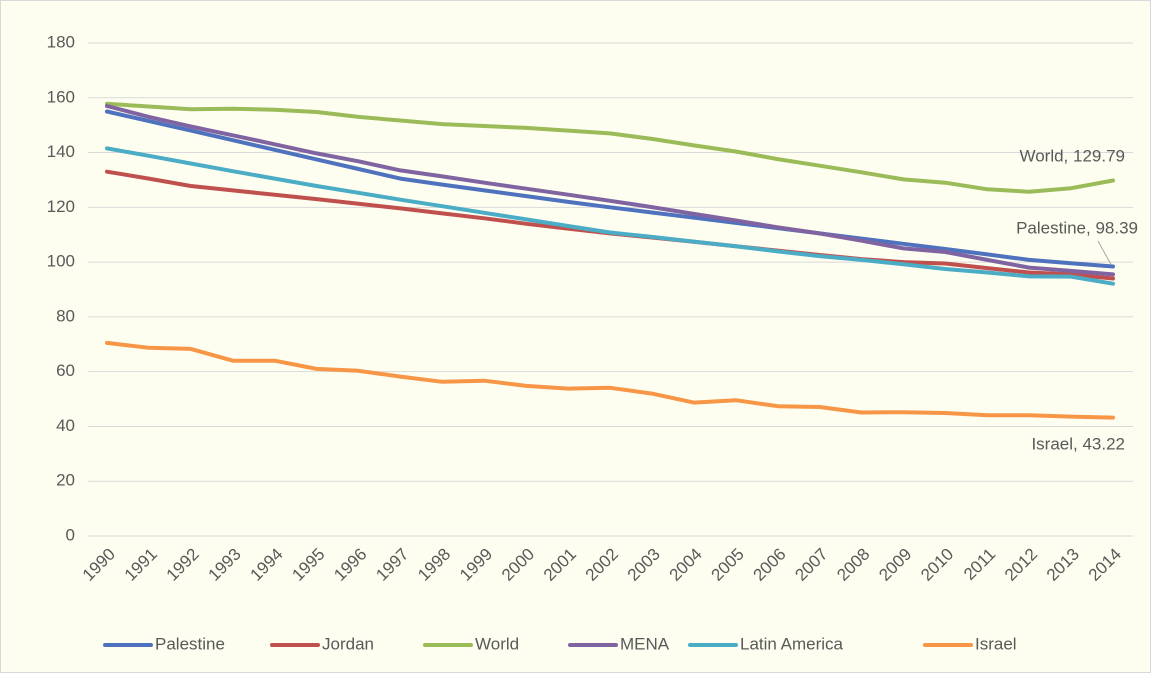 The width and height of the screenshot is (1155, 677). Describe the element at coordinates (190, 643) in the screenshot. I see `legend-label: Palestine` at that location.